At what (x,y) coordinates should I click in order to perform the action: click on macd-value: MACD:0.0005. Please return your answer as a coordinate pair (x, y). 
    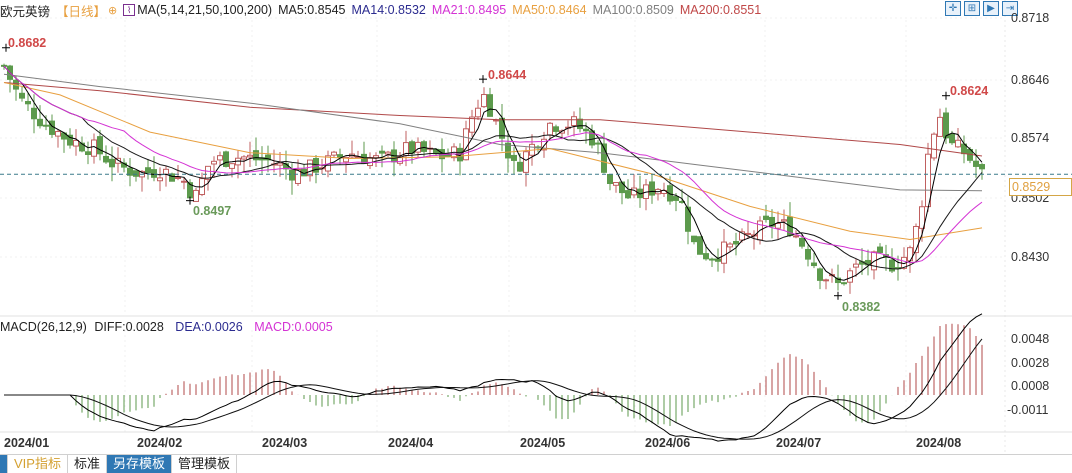
    Looking at the image, I should click on (293, 327).